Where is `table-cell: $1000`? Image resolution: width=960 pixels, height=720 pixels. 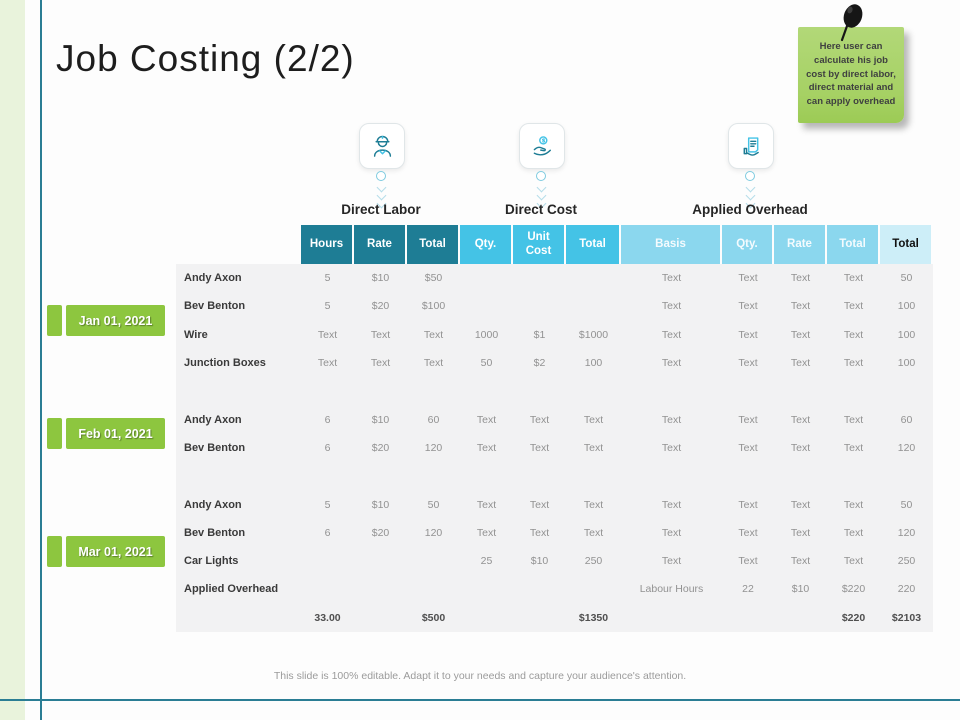 table-cell: $1000 is located at coordinates (593, 334).